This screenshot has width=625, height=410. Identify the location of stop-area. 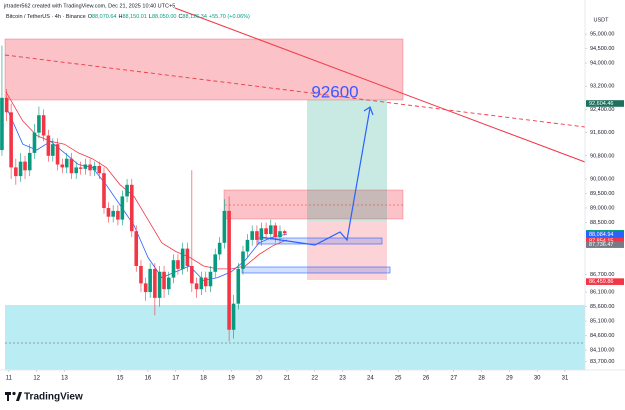
(347, 251).